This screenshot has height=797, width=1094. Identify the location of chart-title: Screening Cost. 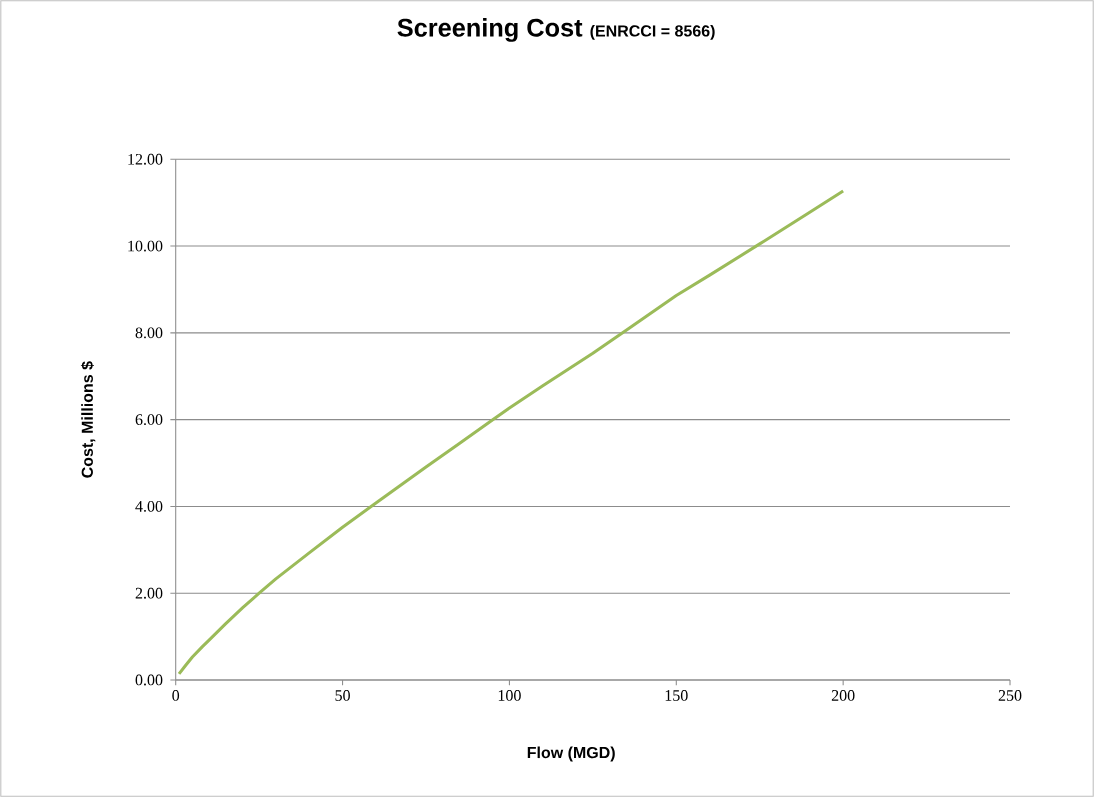
(490, 30).